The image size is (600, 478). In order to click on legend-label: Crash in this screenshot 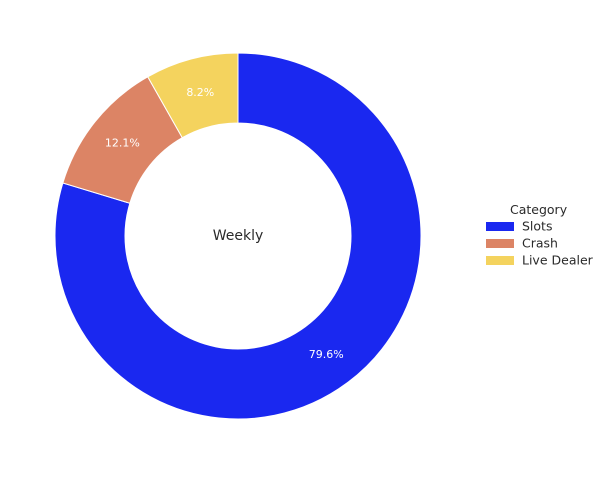, I will do `click(540, 243)`.